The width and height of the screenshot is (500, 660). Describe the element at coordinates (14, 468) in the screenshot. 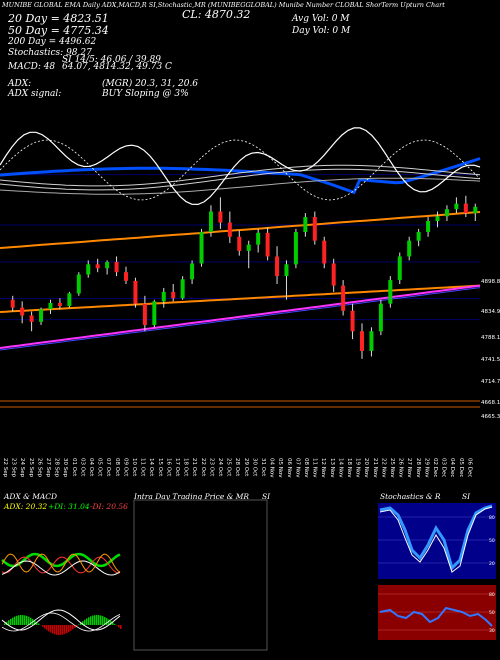

I see `date-axis-label: 23 Sep` at that location.